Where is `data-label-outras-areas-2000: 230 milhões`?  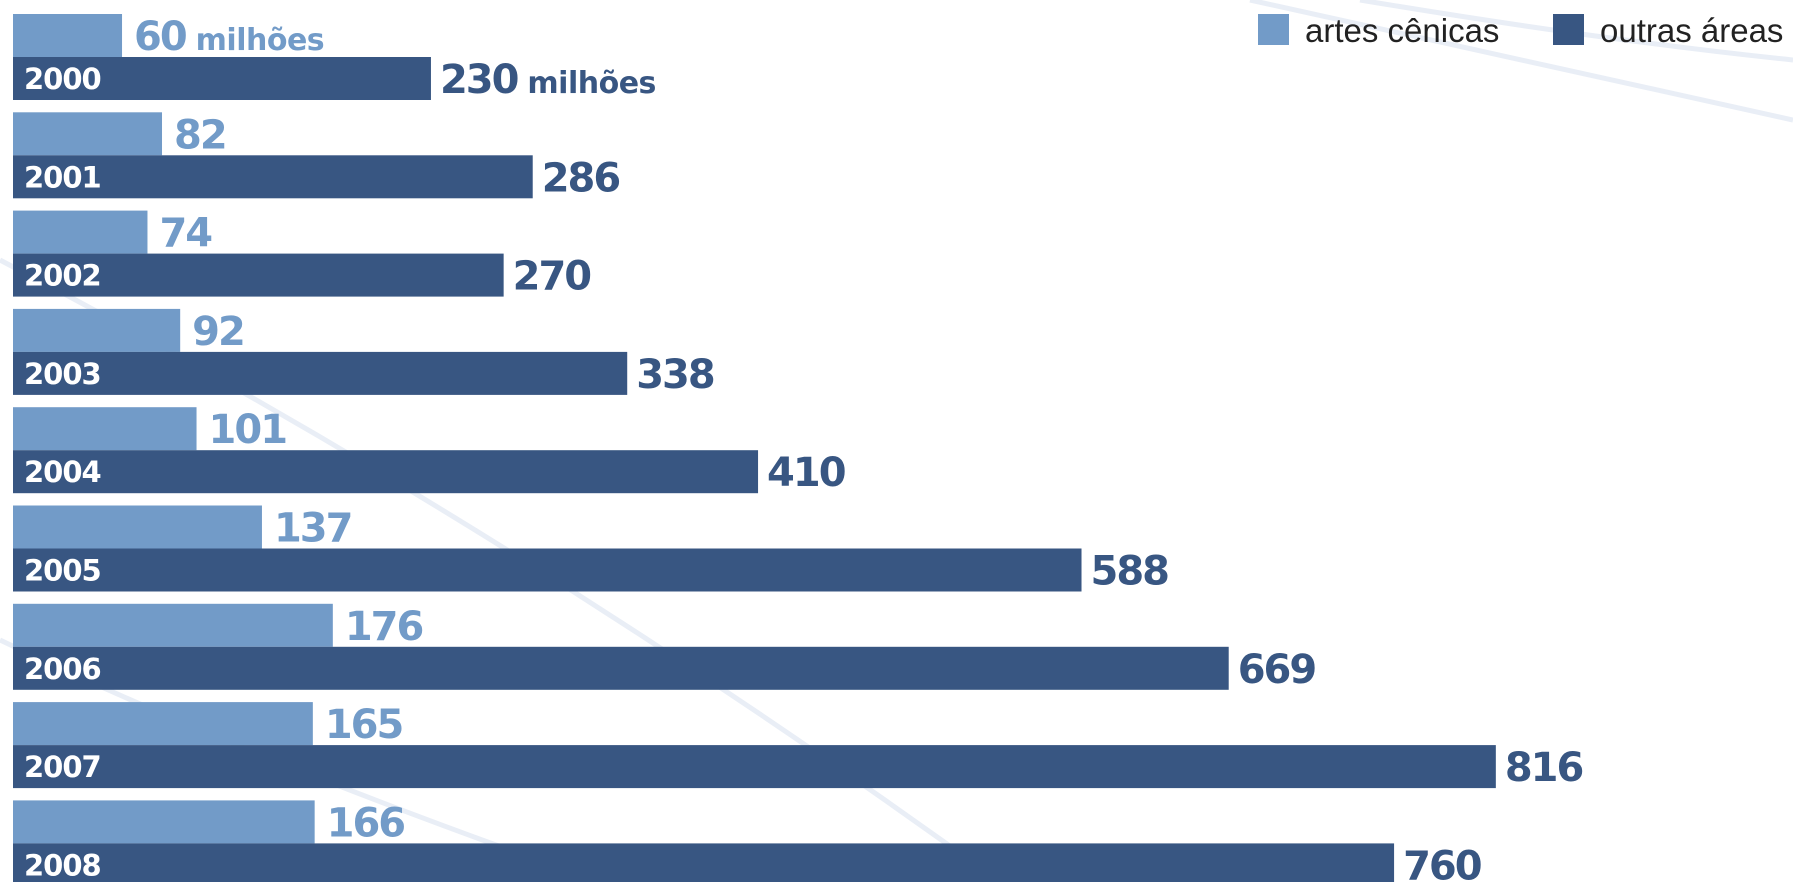 data-label-outras-areas-2000: 230 milhões is located at coordinates (548, 80).